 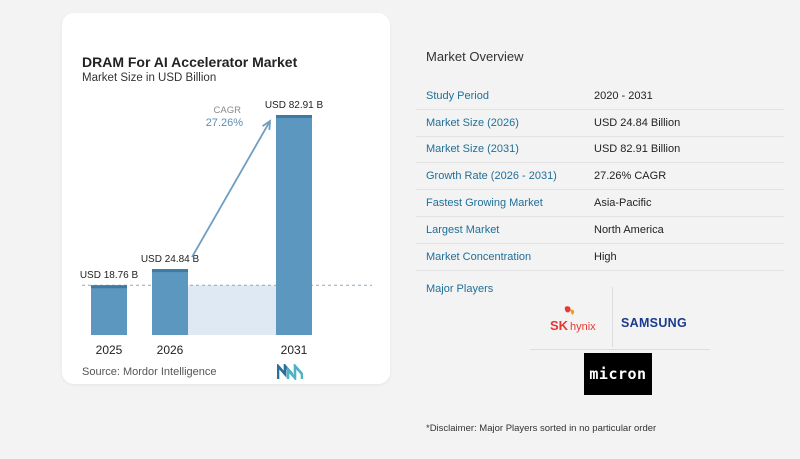 What do you see at coordinates (149, 78) in the screenshot?
I see `chart-subtitle: Market Size in USD Billion` at bounding box center [149, 78].